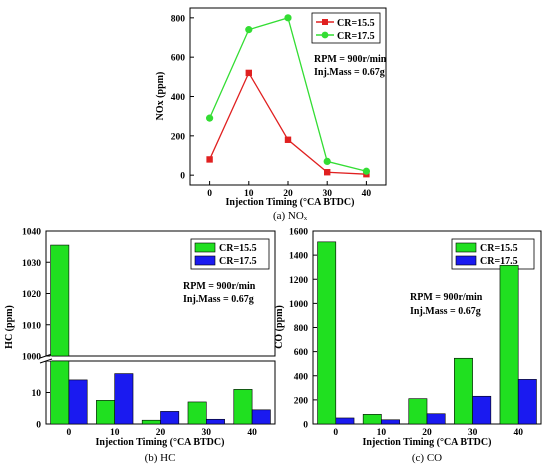 The image size is (550, 474). What do you see at coordinates (31, 233) in the screenshot?
I see `tick-label: 1040` at bounding box center [31, 233].